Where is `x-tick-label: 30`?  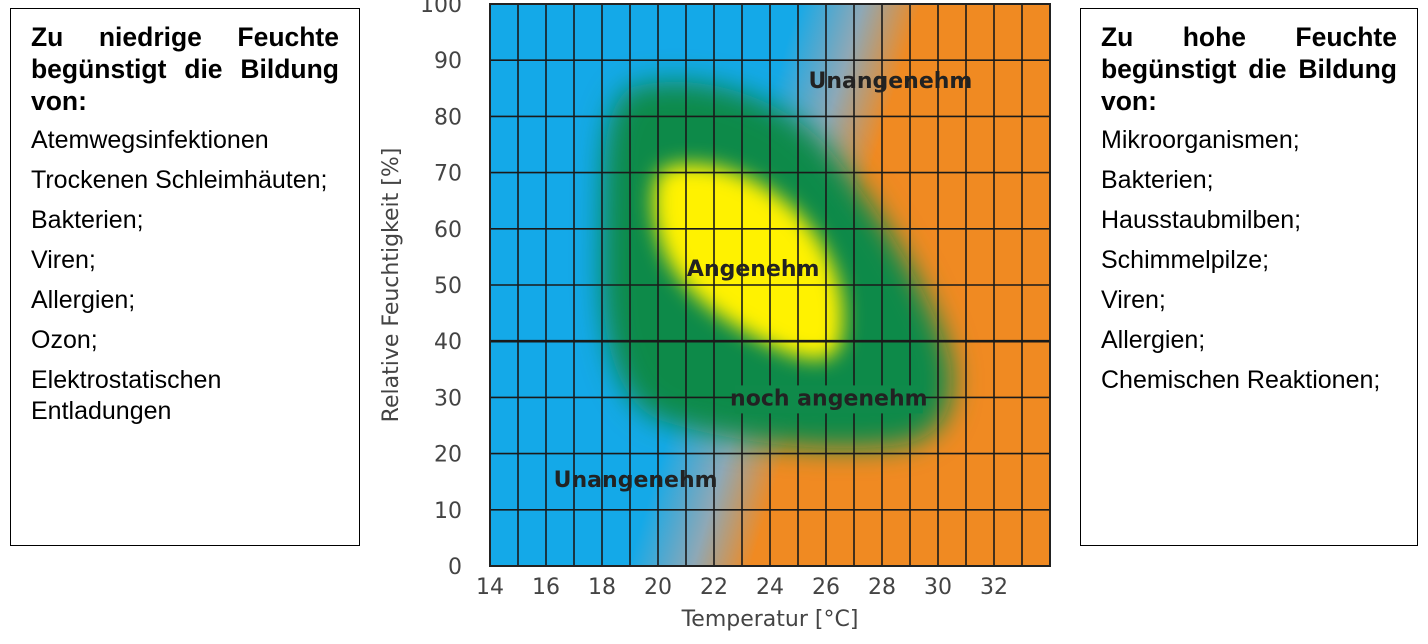
x-tick-label: 30 is located at coordinates (938, 587).